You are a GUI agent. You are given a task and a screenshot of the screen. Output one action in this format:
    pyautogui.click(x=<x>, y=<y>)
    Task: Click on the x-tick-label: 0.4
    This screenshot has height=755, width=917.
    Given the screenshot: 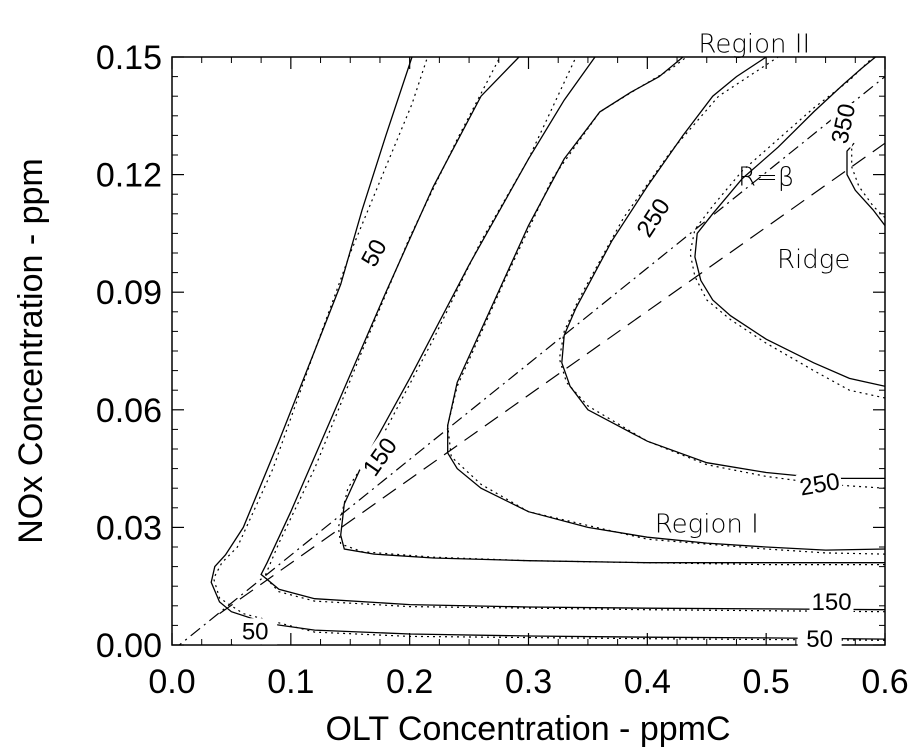 What is the action you would take?
    pyautogui.click(x=647, y=682)
    